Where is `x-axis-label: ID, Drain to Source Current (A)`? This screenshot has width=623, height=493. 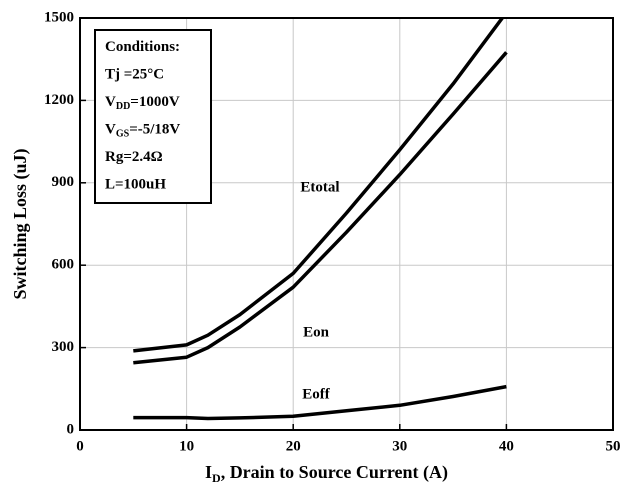
x-axis-label: ID, Drain to Source Current (A) is located at coordinates (326, 473).